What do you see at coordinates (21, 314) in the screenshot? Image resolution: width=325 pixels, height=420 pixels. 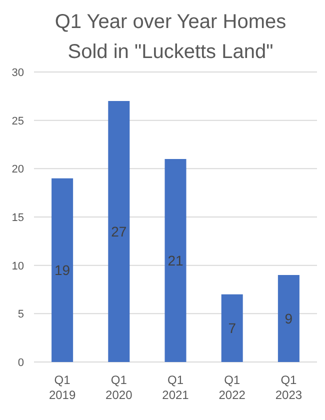 I see `y-tick-label: 5` at bounding box center [21, 314].